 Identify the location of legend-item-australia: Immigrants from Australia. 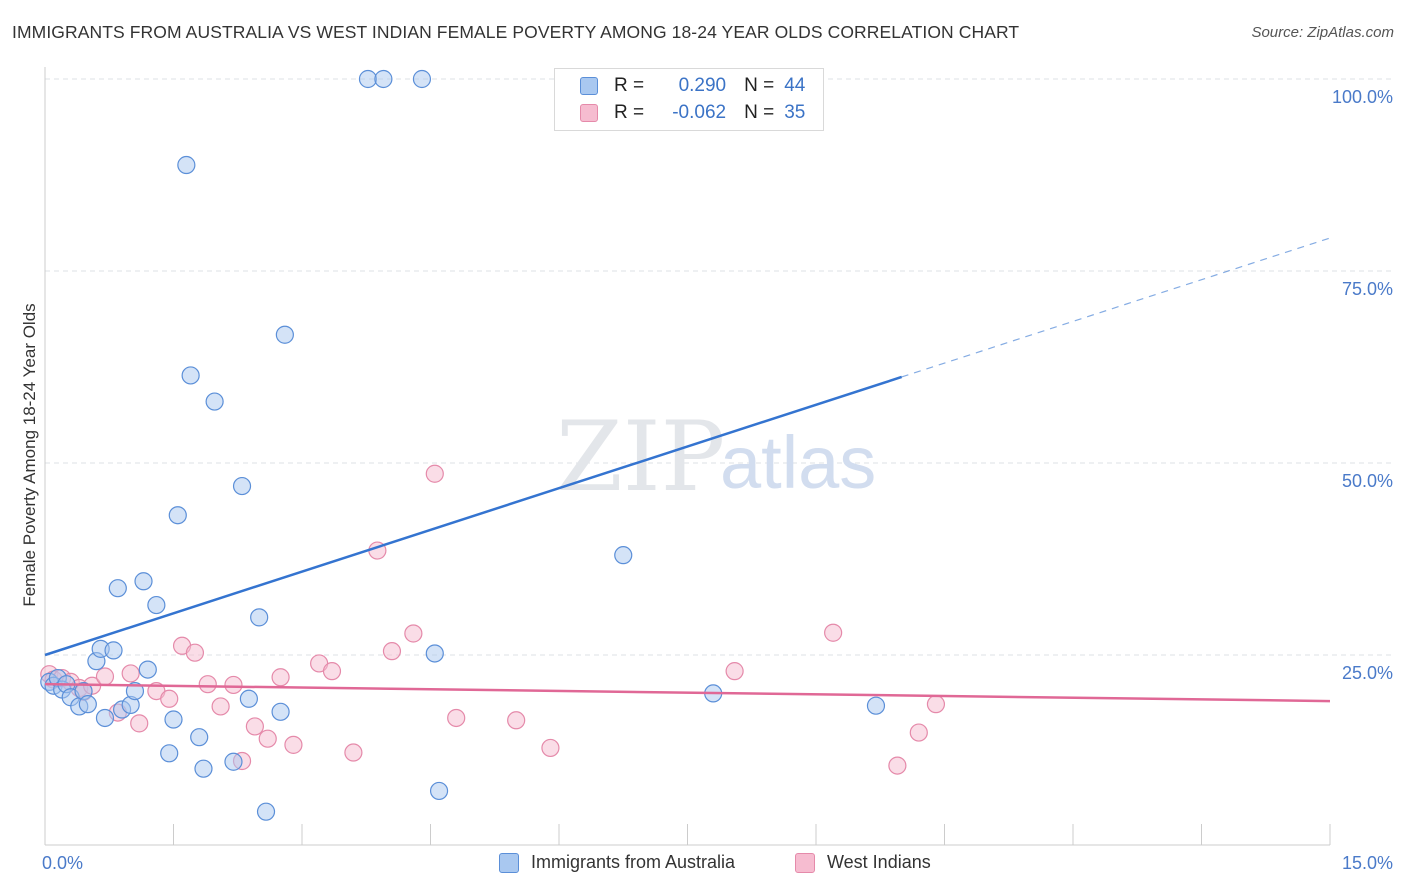
(617, 862).